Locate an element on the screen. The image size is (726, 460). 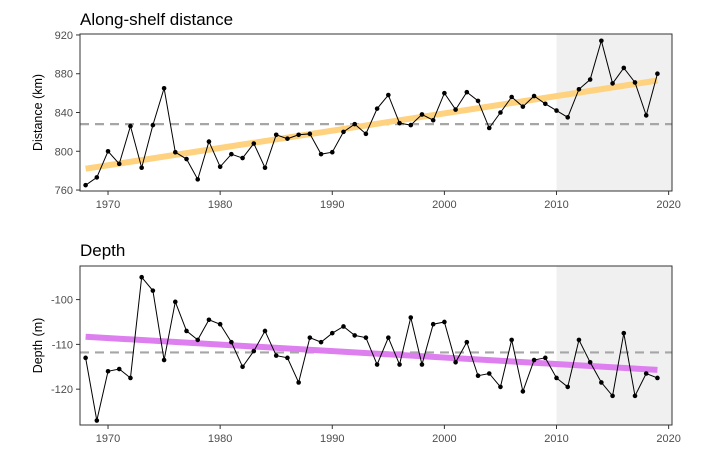
depth-y-axis: -100 -110 -120 is located at coordinates (65, 345).